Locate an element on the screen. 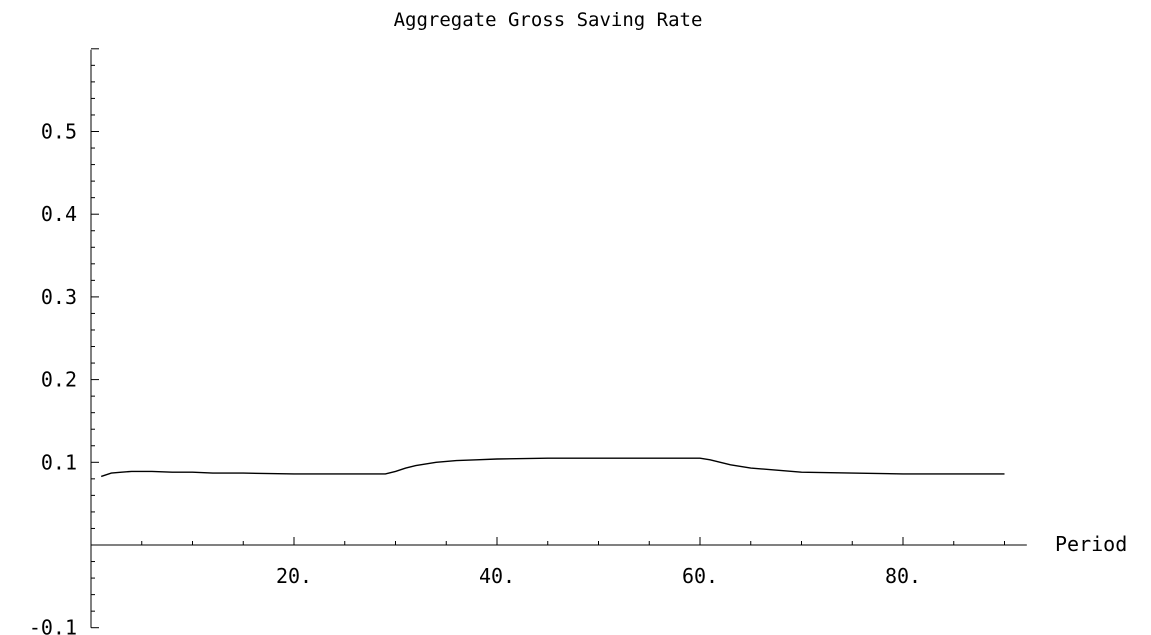 This screenshot has height=635, width=1151. series is located at coordinates (552, 467).